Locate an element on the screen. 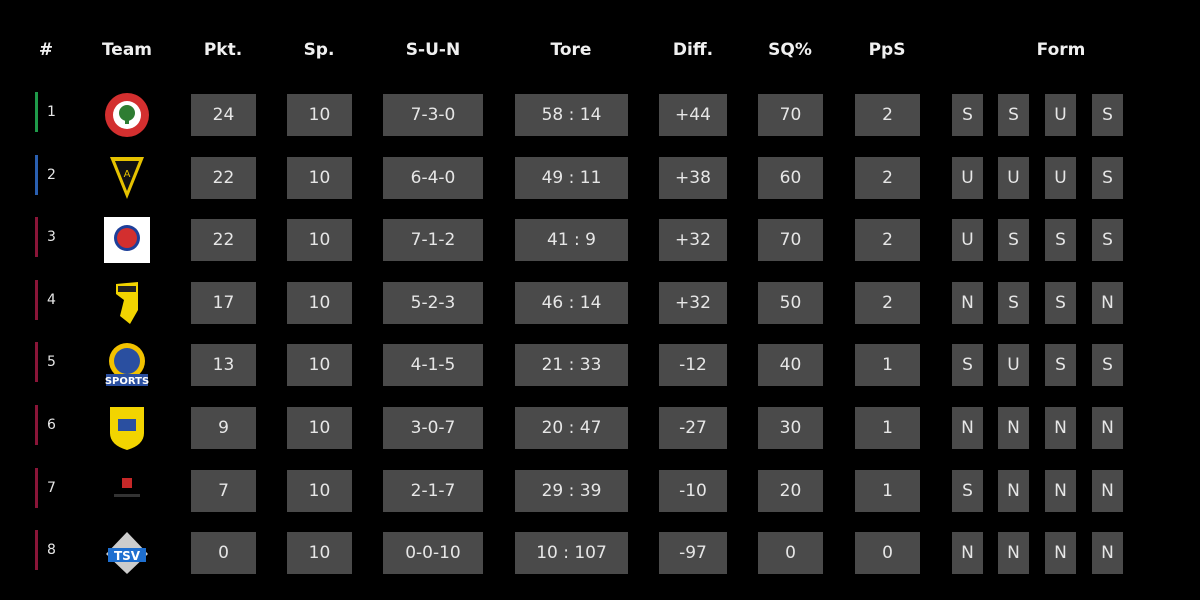 The image size is (1200, 600). table-row: 7 7 10 2-1-7 29 : 39 -10 20 1 S N N N is located at coordinates (600, 489).